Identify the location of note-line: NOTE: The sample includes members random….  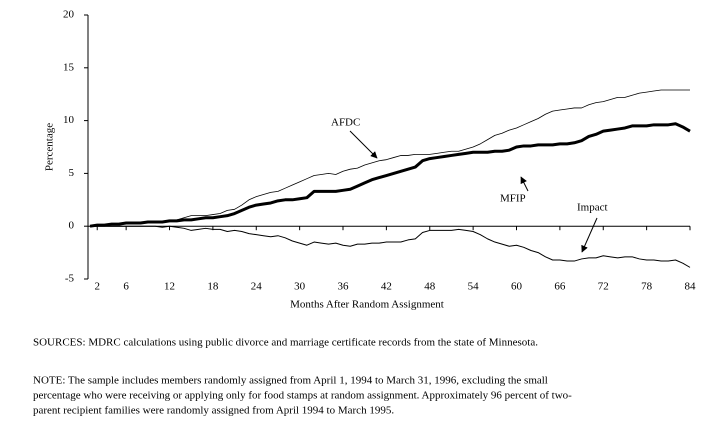
(290, 381).